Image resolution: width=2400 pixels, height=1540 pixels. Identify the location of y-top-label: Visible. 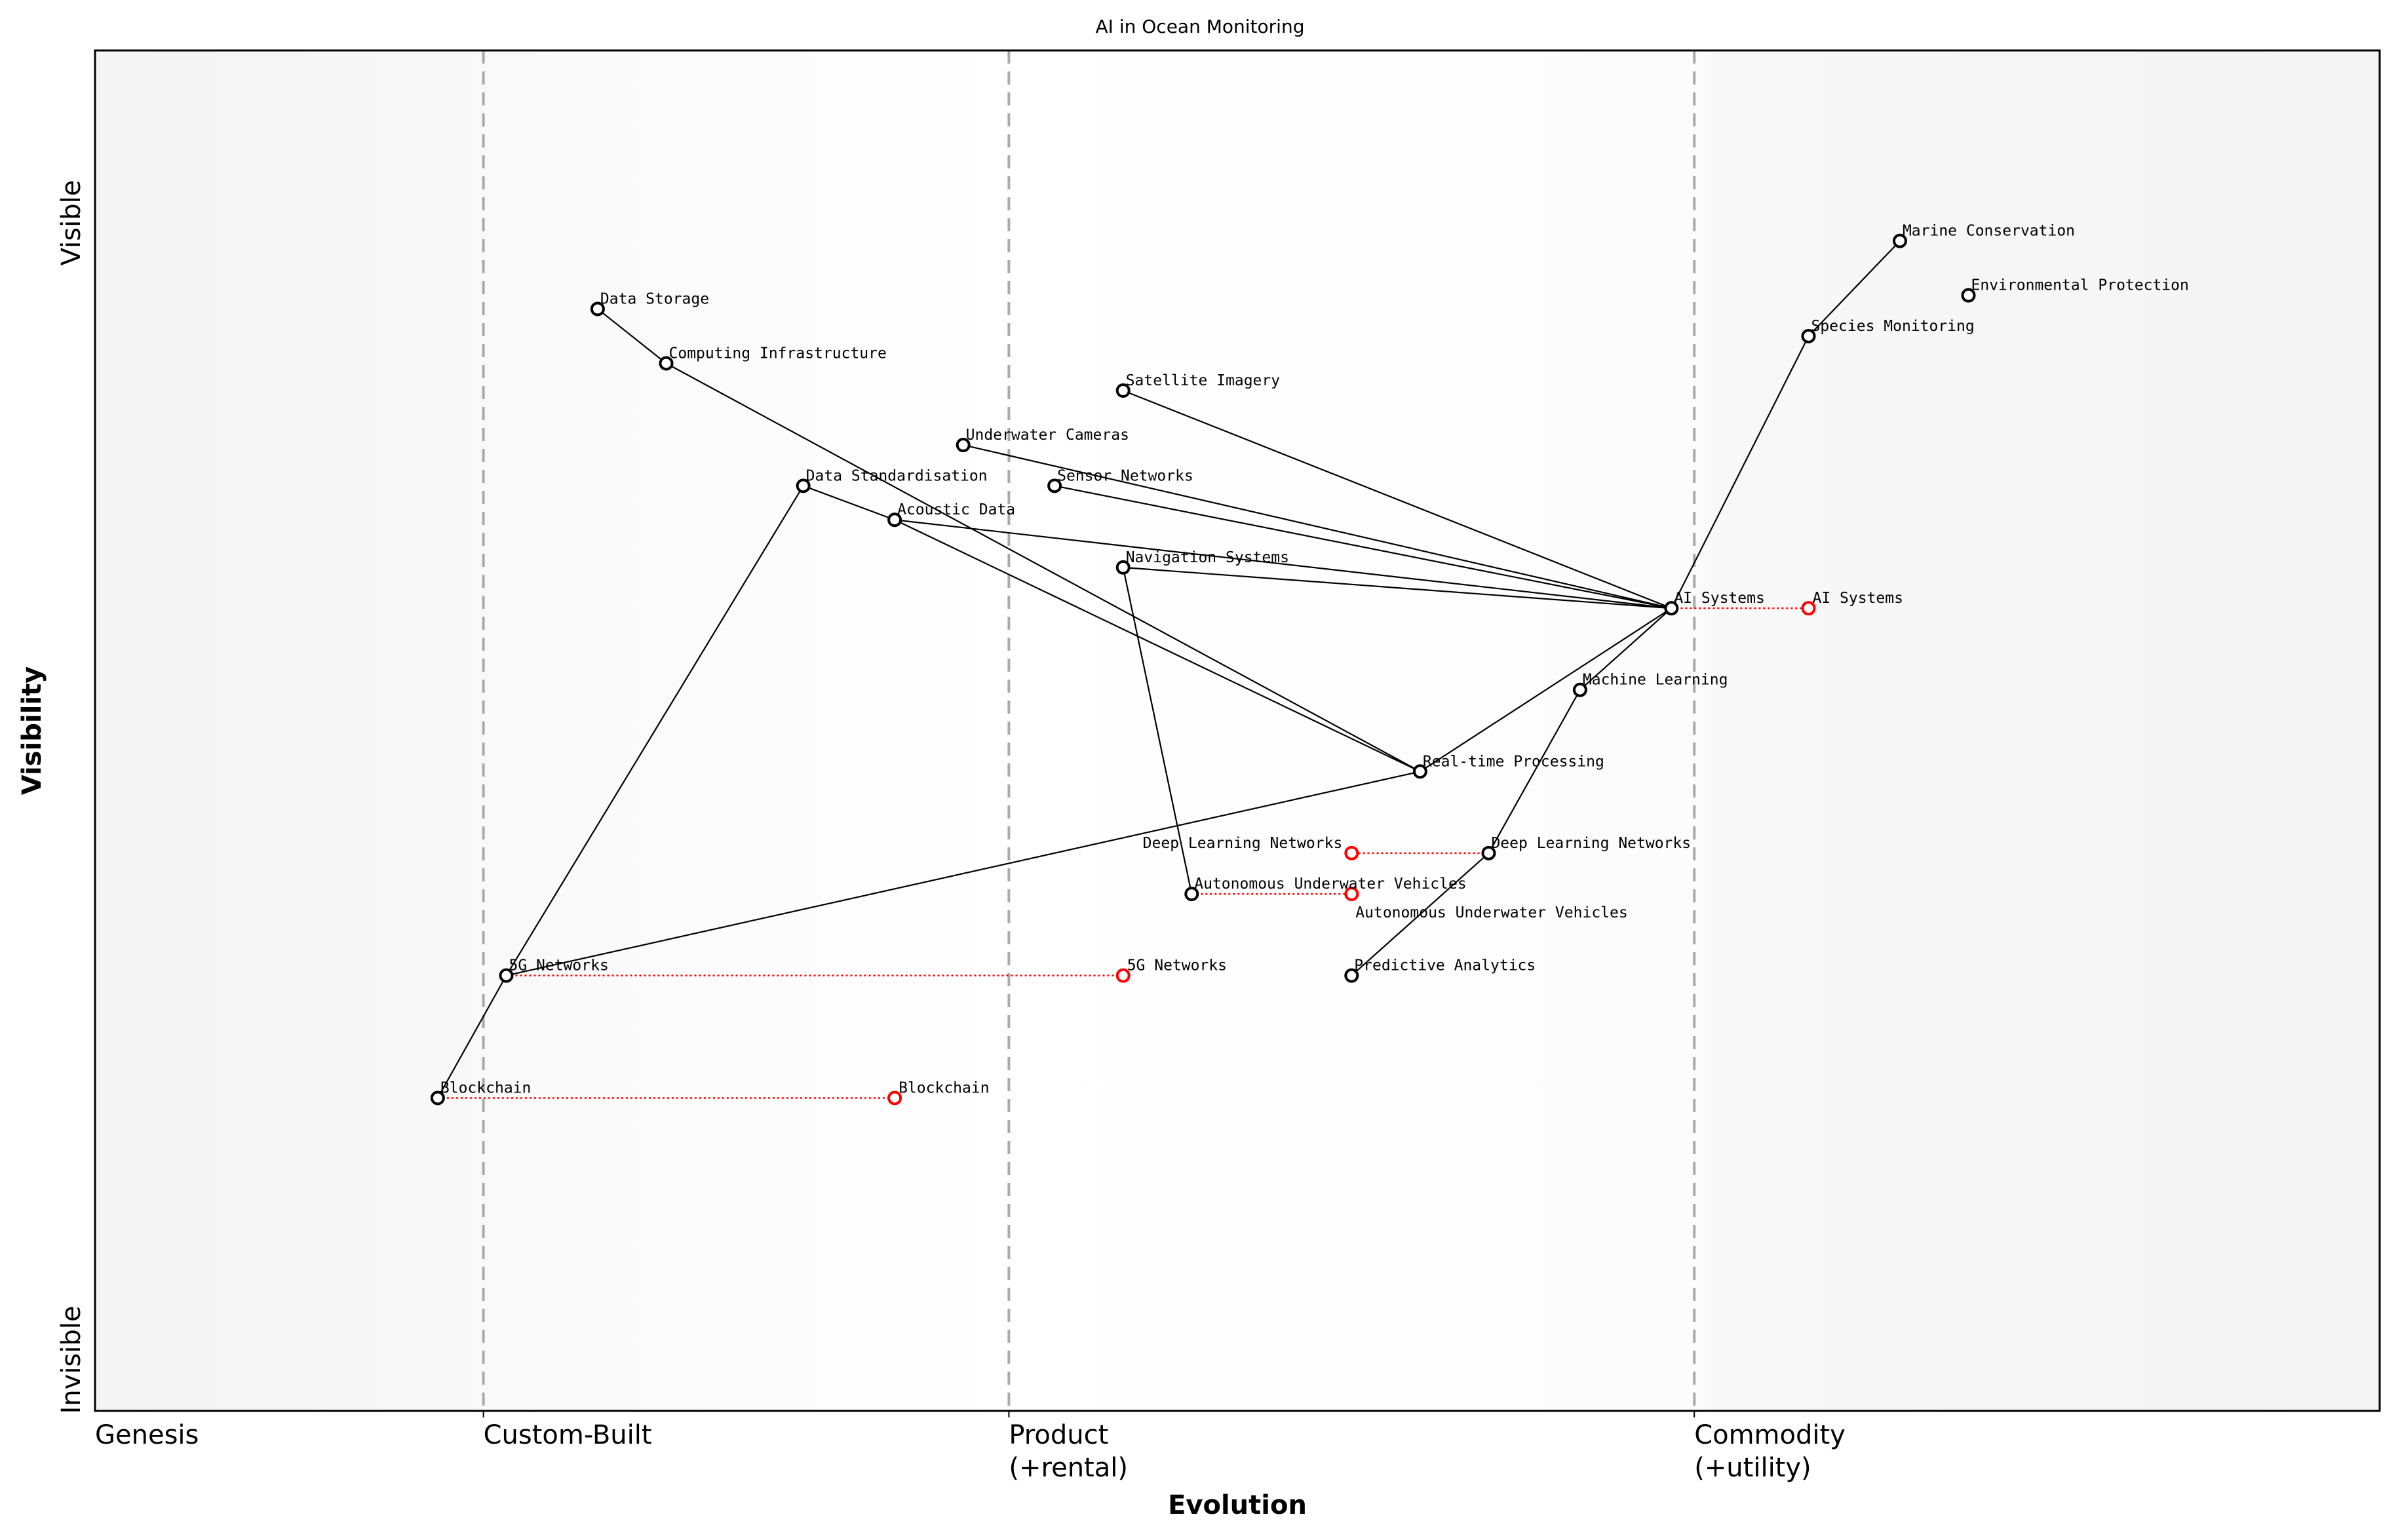
(71, 223).